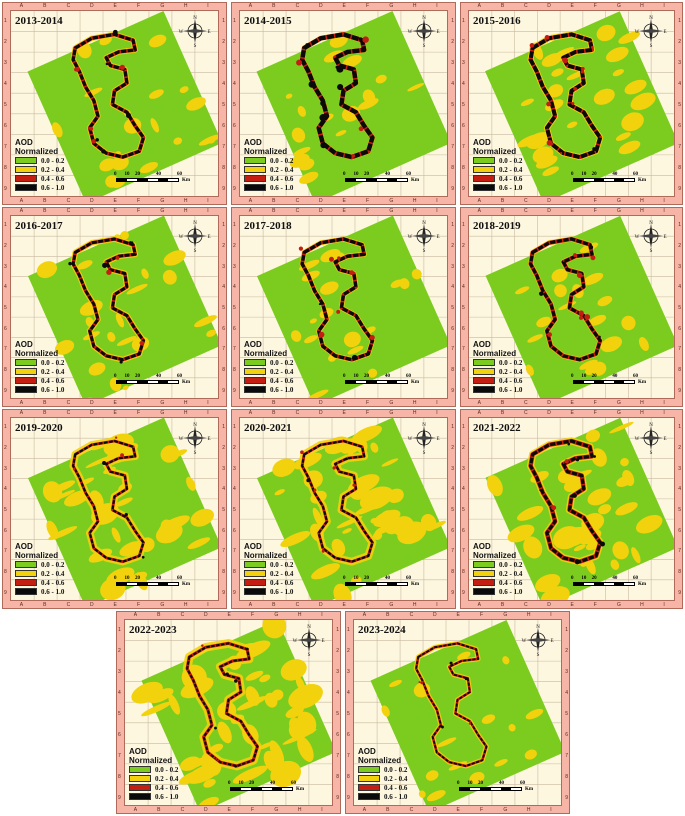 This screenshot has width=685, height=816. What do you see at coordinates (282, 389) in the screenshot?
I see `legend-label: 0.6 - 1.0` at bounding box center [282, 389].